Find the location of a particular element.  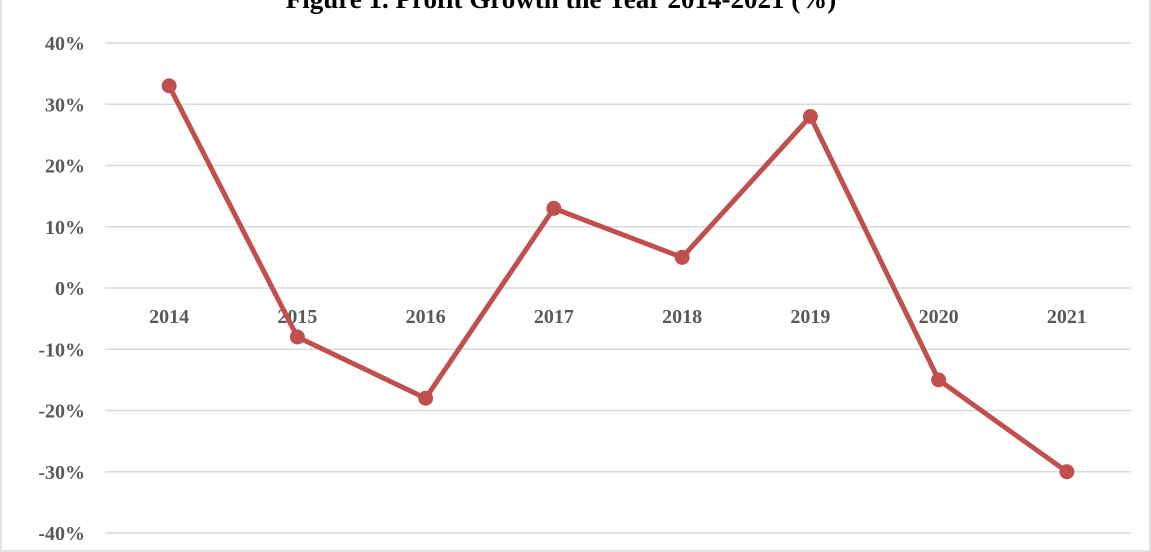

x-tick-label: 2014 is located at coordinates (169, 317).